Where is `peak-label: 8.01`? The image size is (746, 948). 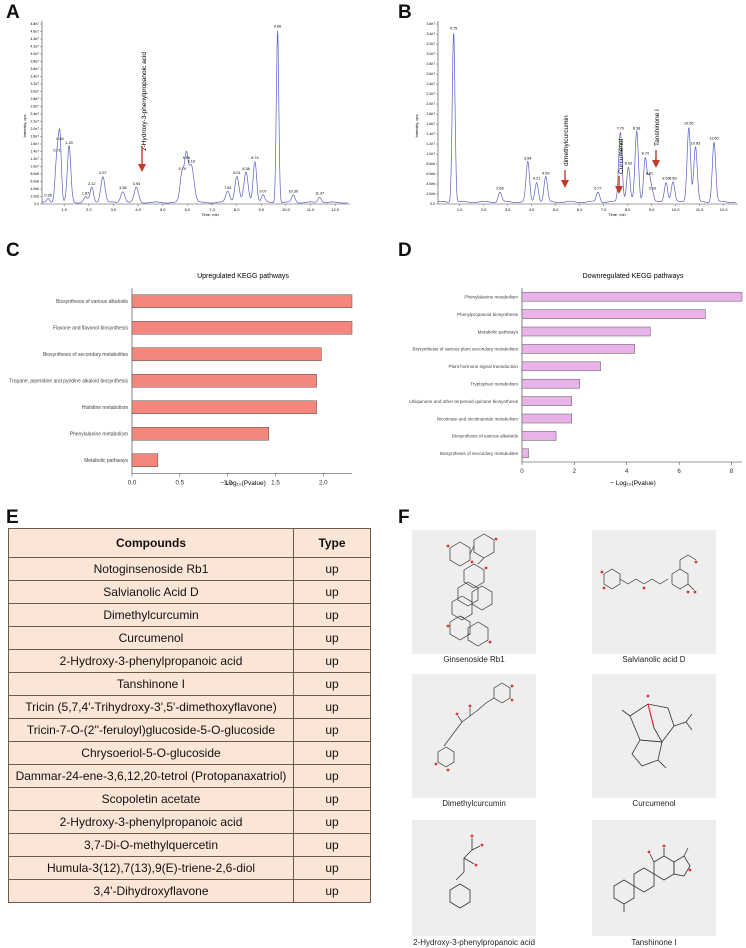 peak-label: 8.01 is located at coordinates (236, 173).